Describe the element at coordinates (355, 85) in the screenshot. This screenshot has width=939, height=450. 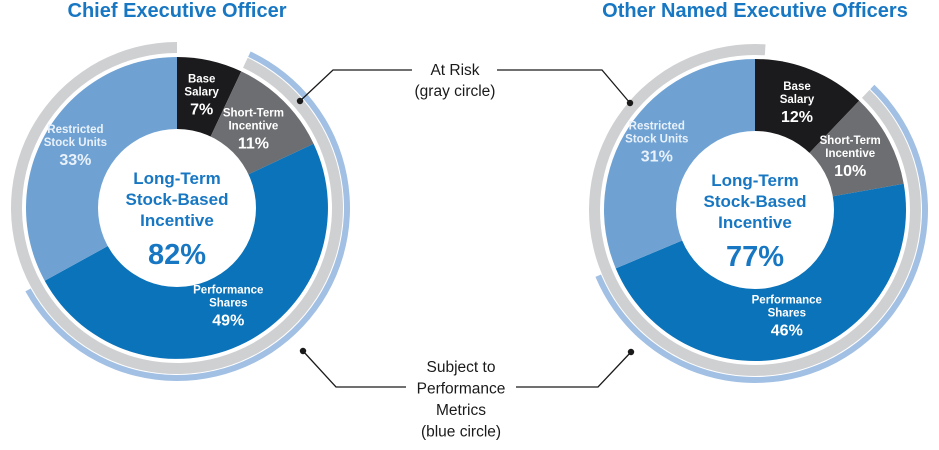
I see `at-risk-leader-left` at that location.